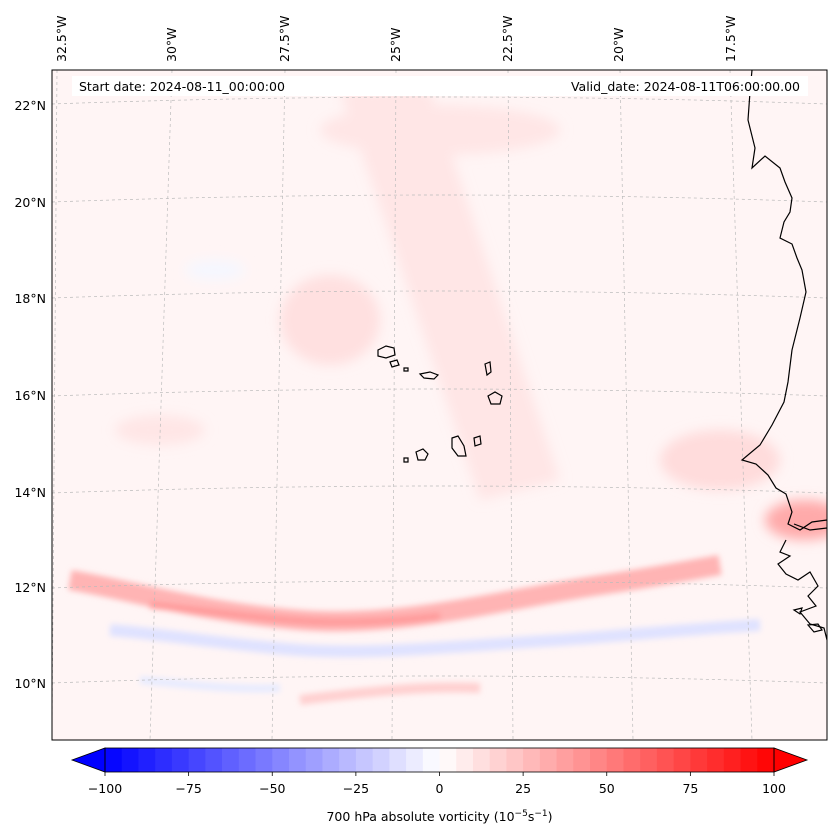  I want to click on colorbar-tick-label: −25, so click(356, 788).